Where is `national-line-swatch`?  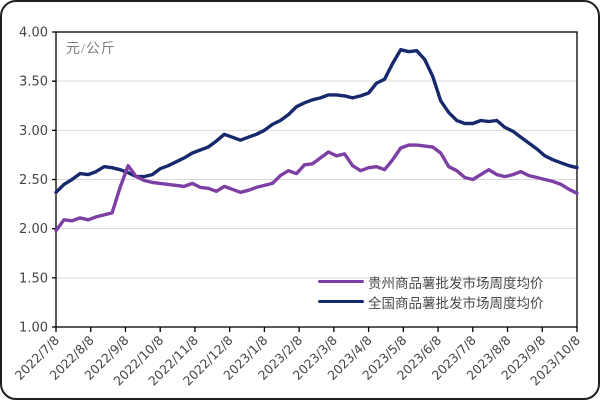
national-line-swatch is located at coordinates (341, 301).